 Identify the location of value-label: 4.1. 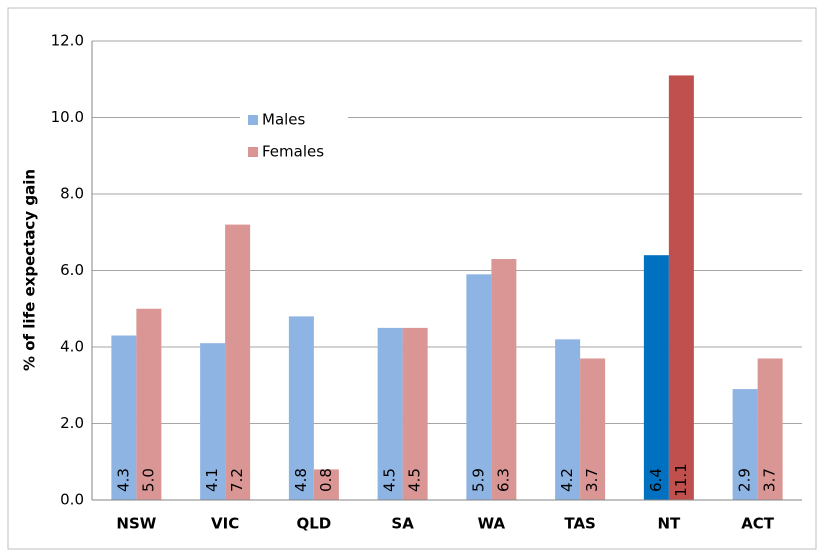
(212, 480).